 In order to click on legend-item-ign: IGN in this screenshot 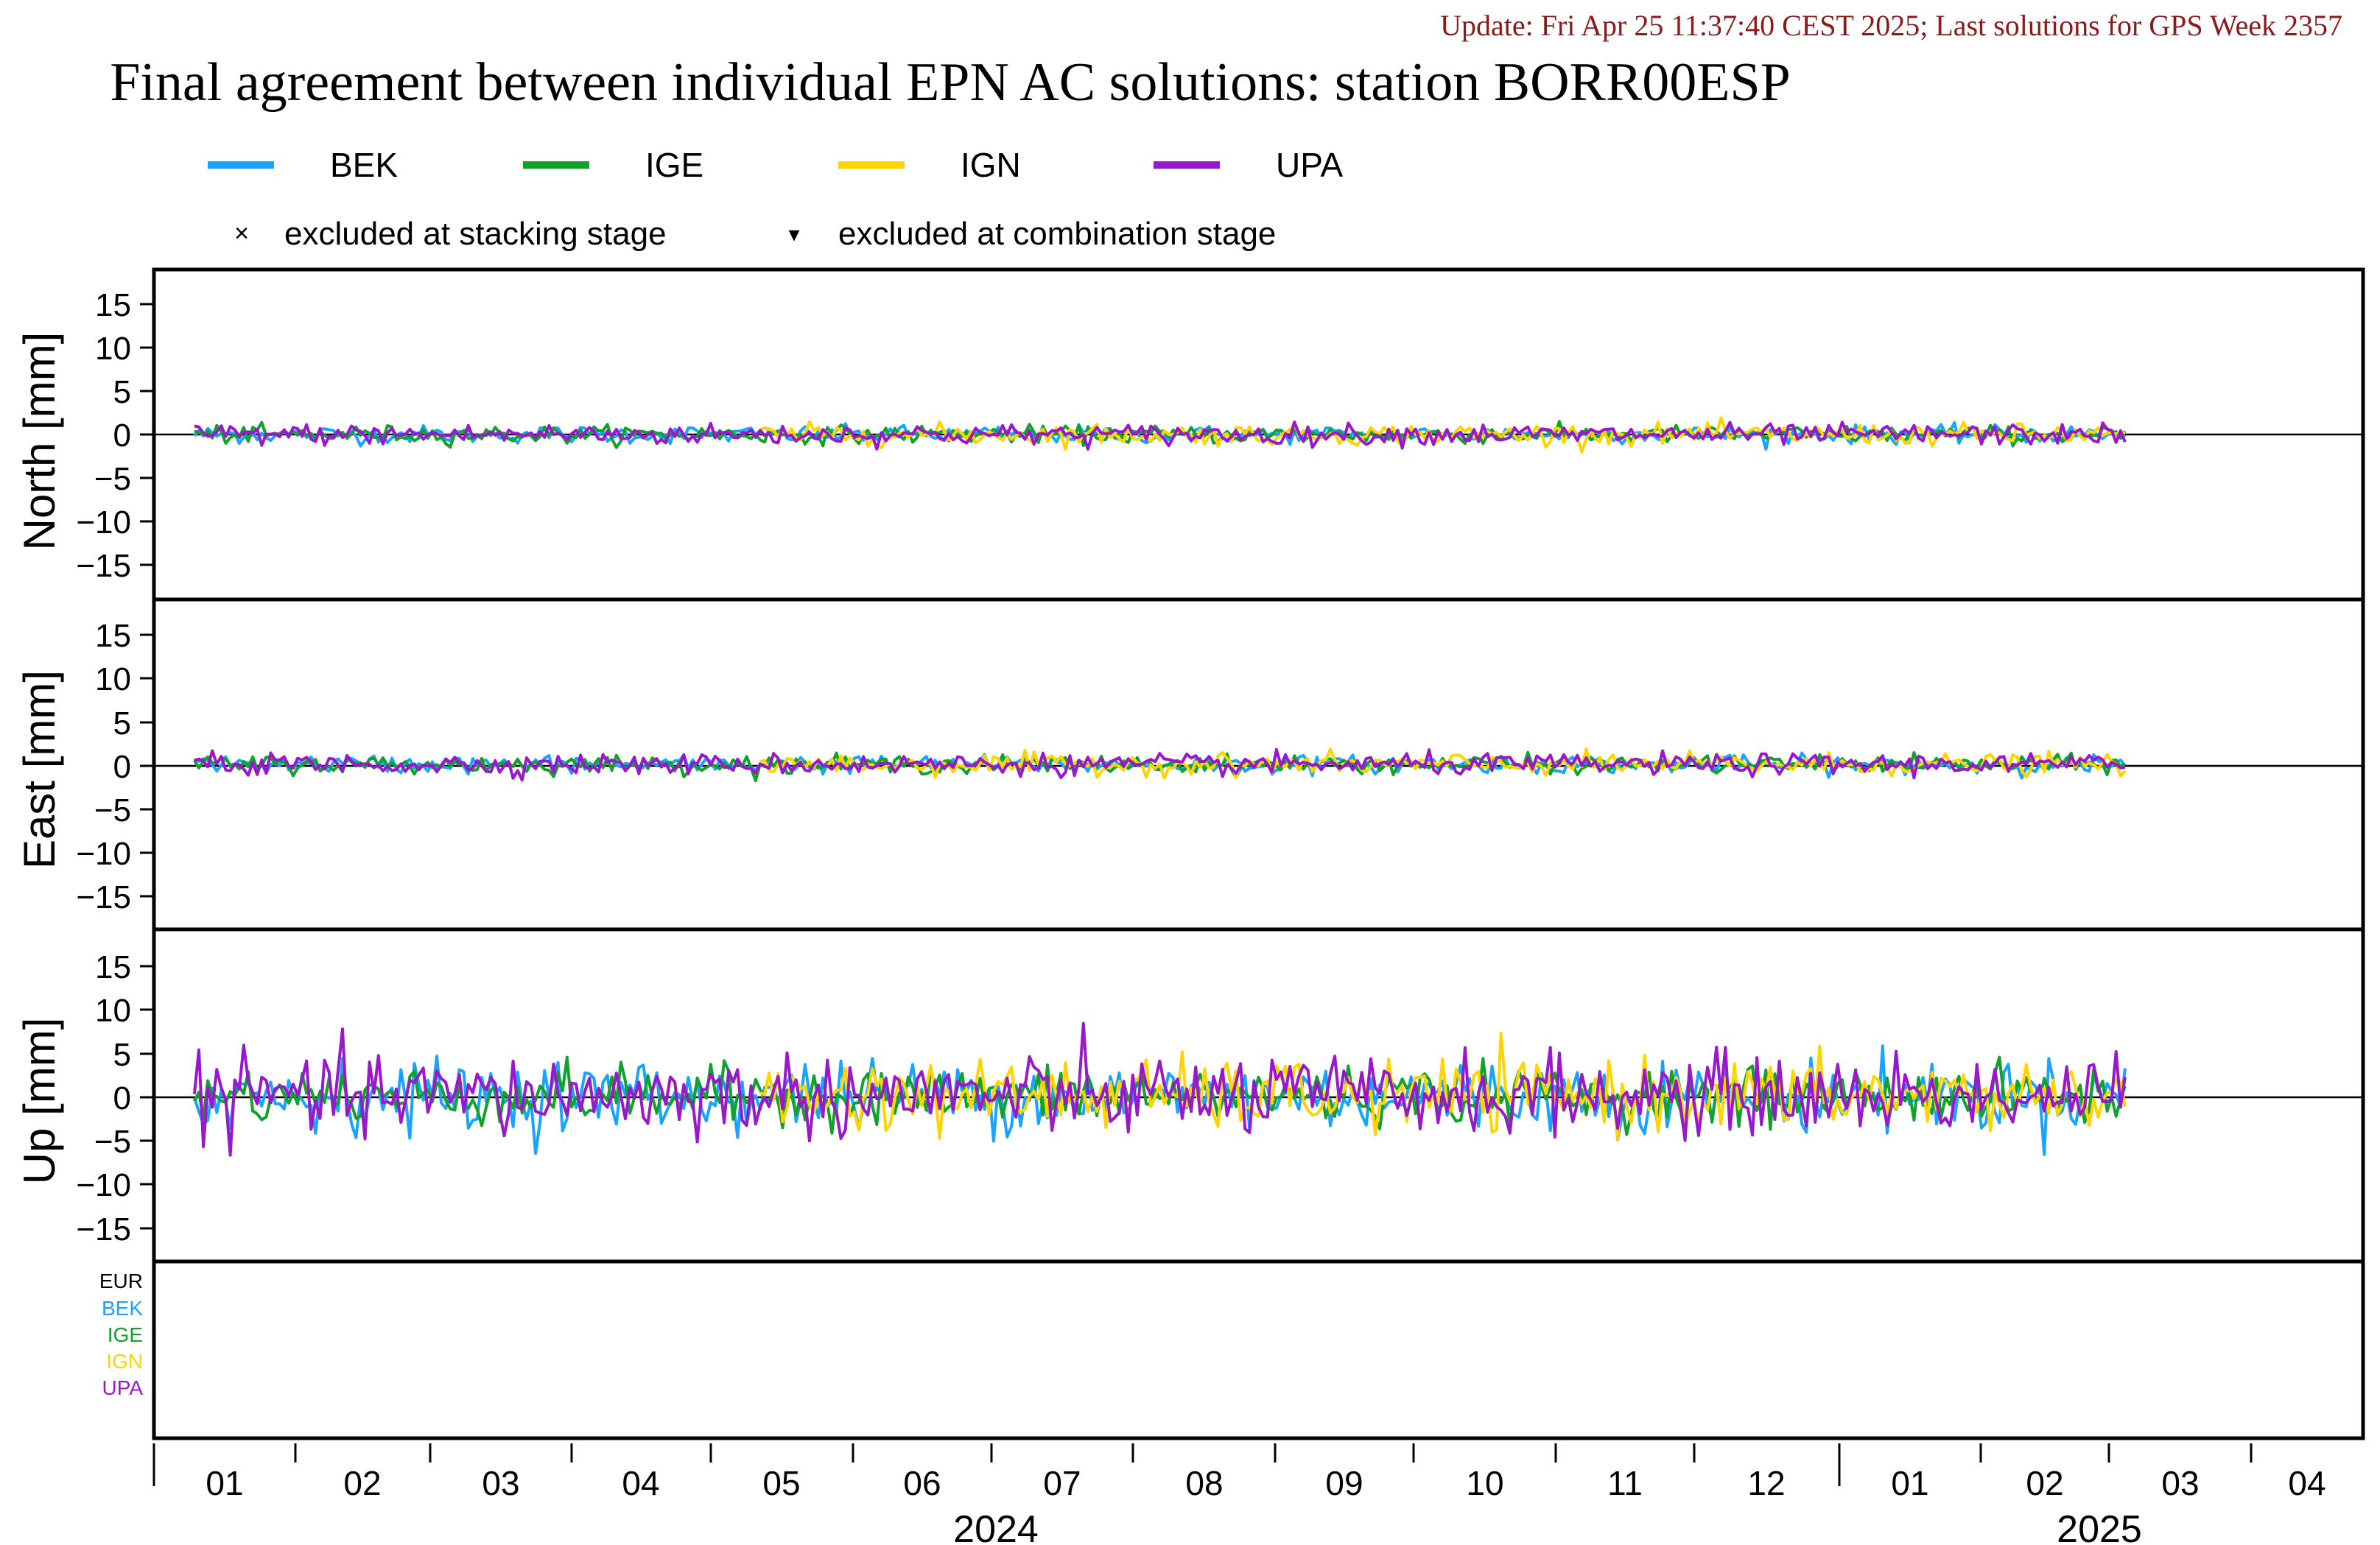, I will do `click(929, 165)`.